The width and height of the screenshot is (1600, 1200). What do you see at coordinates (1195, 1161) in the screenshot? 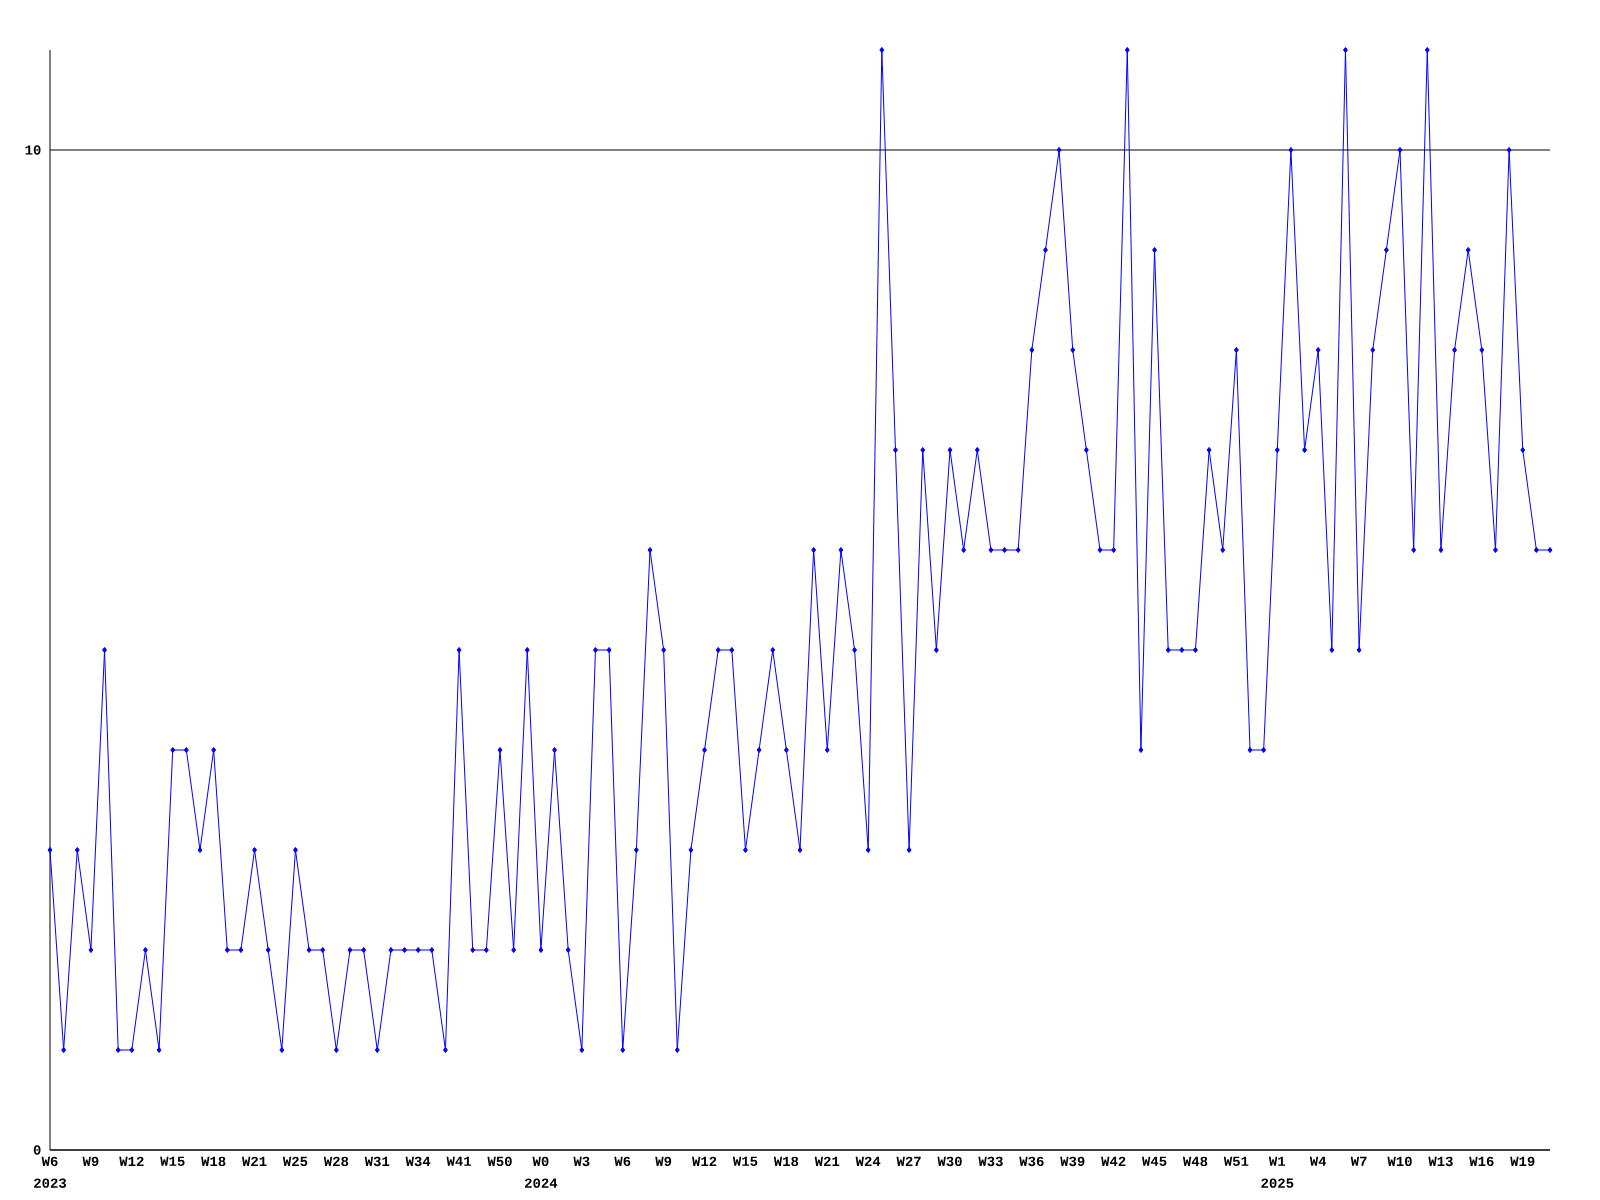
I see `x-tick-label: W48` at bounding box center [1195, 1161].